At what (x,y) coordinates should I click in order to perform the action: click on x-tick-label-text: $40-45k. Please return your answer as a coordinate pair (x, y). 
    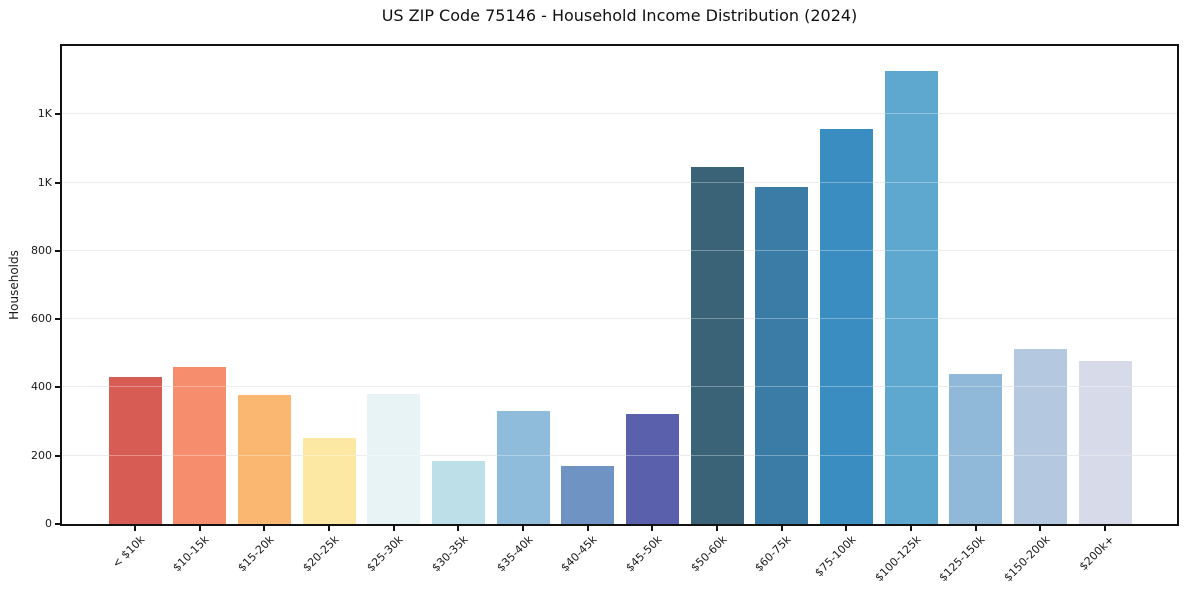
    Looking at the image, I should click on (579, 554).